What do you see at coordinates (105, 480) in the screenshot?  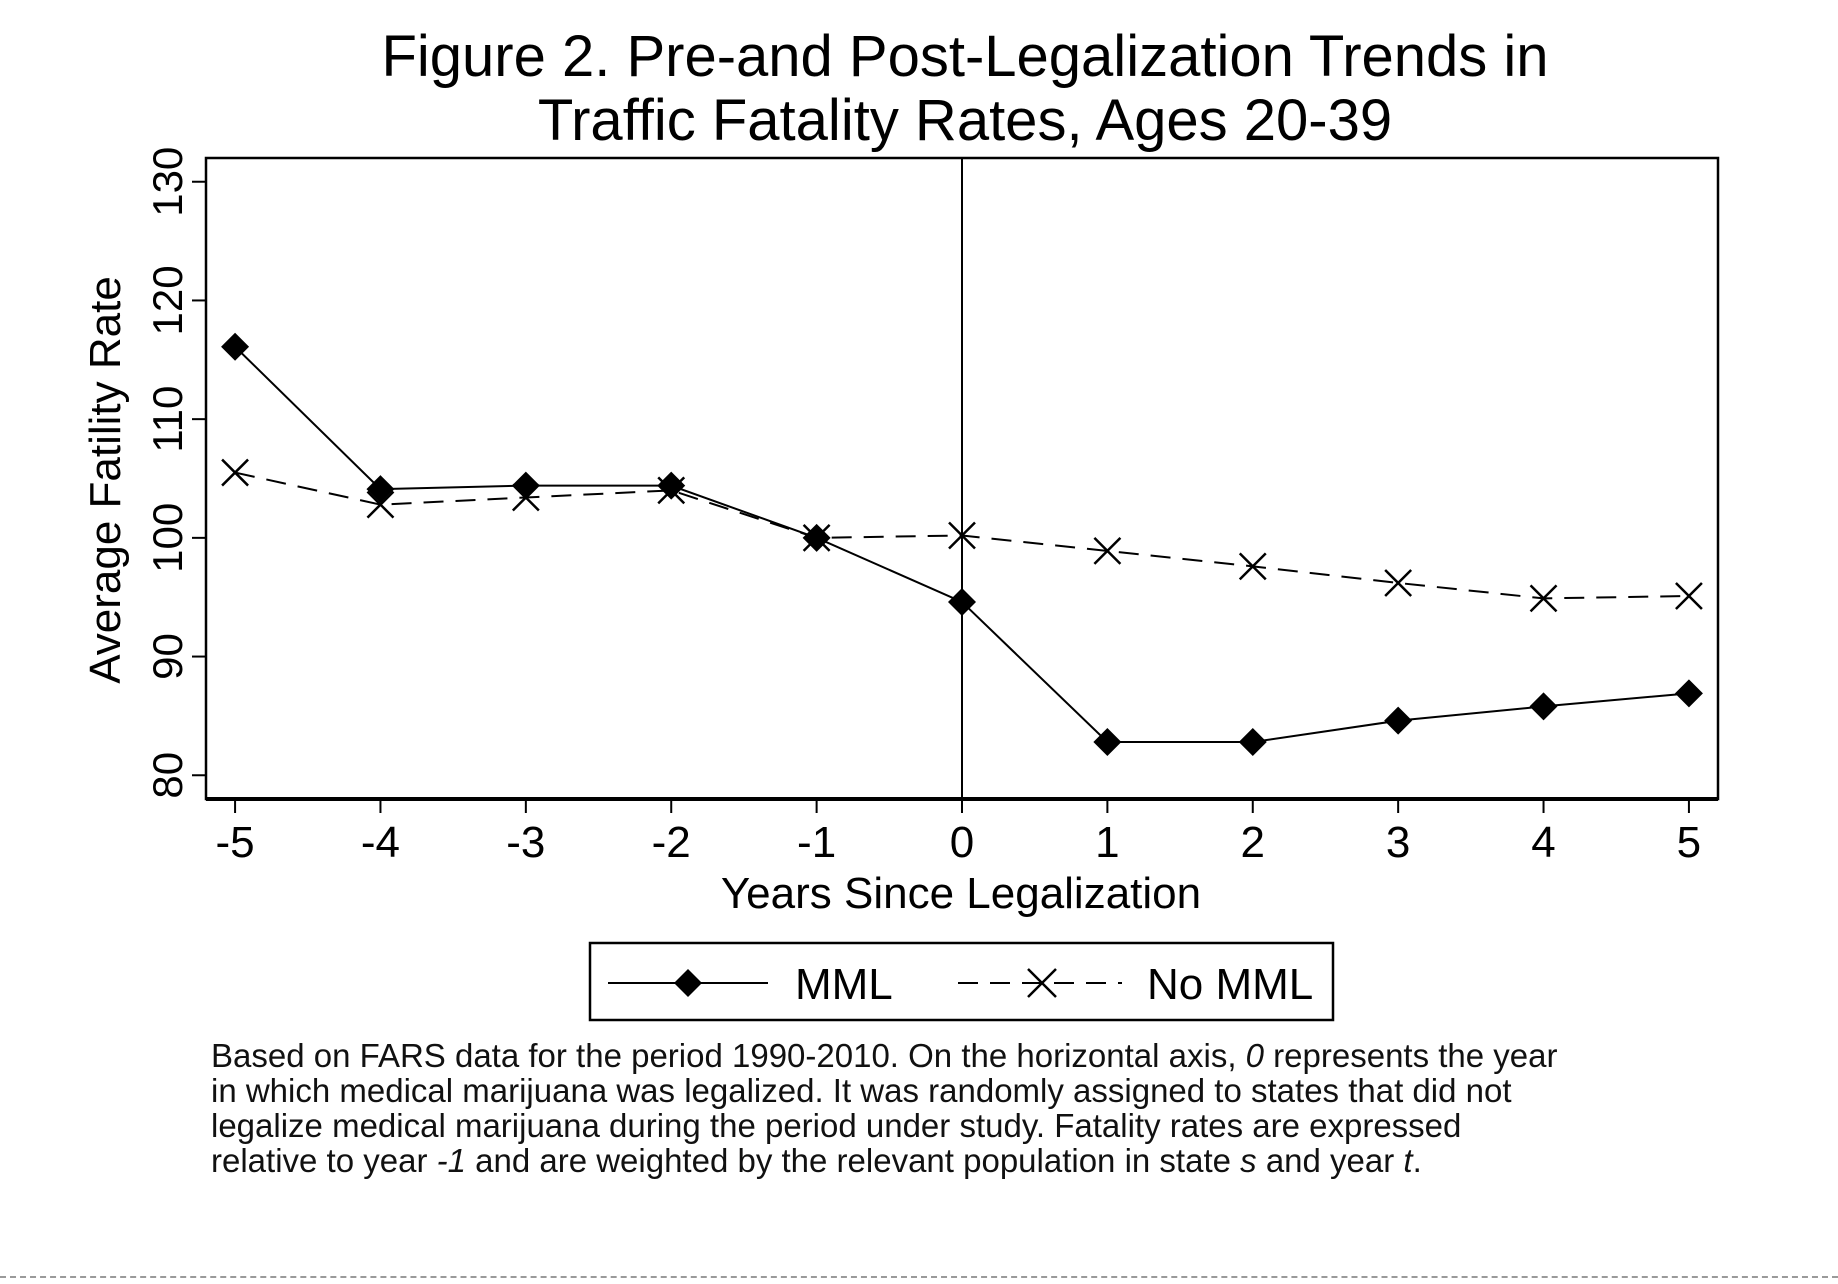 I see `y-axis-label: Average Fatility Rate` at bounding box center [105, 480].